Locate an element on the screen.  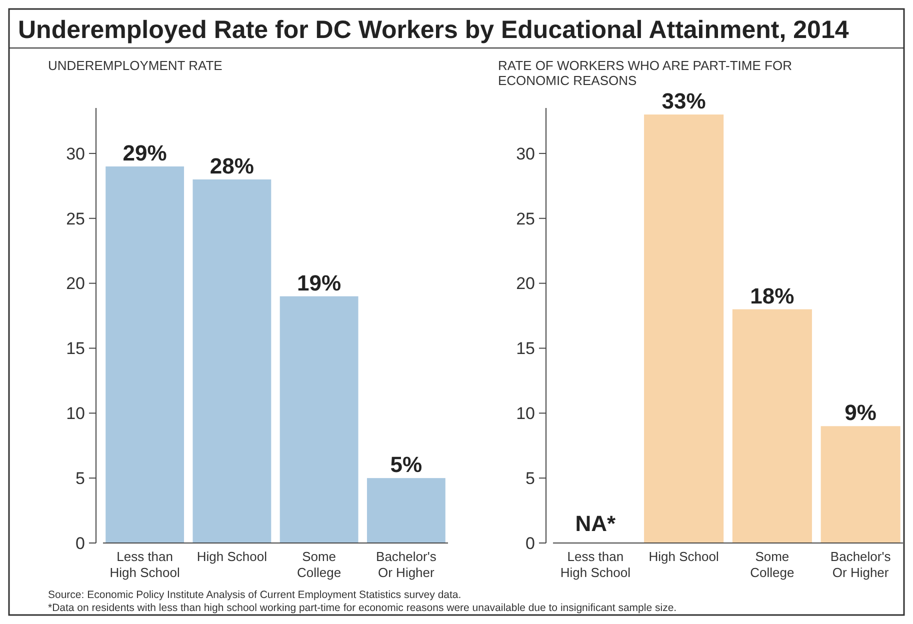
data-label: 28% is located at coordinates (232, 165).